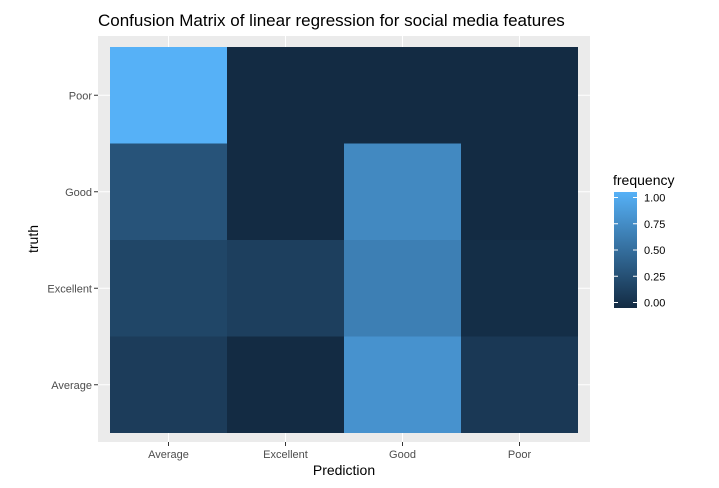 The width and height of the screenshot is (719, 488). Describe the element at coordinates (402, 95) in the screenshot. I see `heatmap-cell-poor-good` at that location.